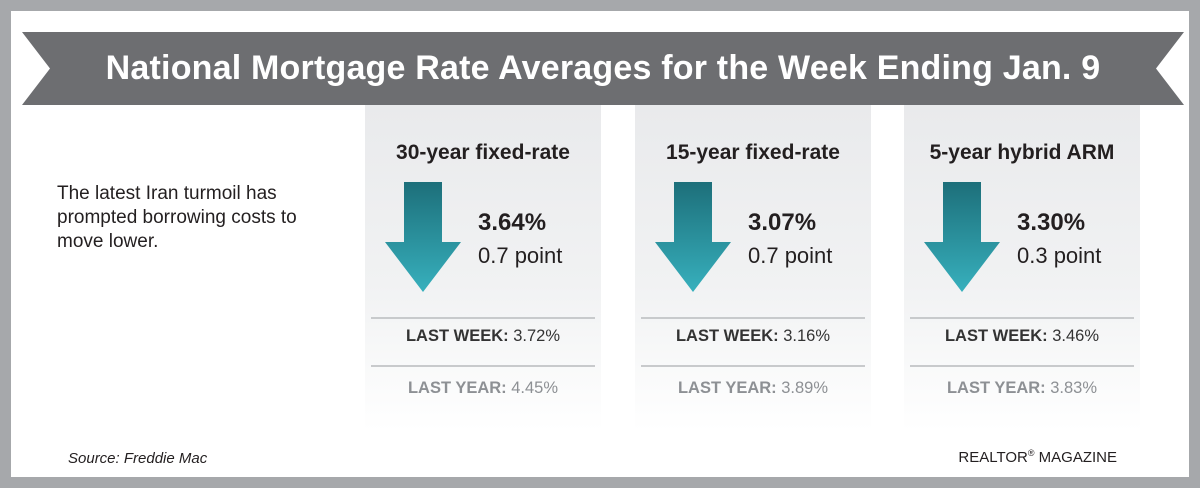  I want to click on brand-logo: REALTOR® MAGAZINE, so click(1037, 457).